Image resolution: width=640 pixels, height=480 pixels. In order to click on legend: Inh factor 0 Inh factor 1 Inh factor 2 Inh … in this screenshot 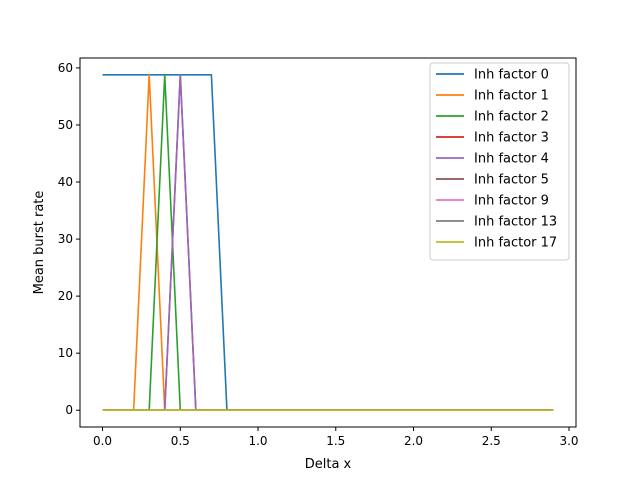, I will do `click(499, 161)`.